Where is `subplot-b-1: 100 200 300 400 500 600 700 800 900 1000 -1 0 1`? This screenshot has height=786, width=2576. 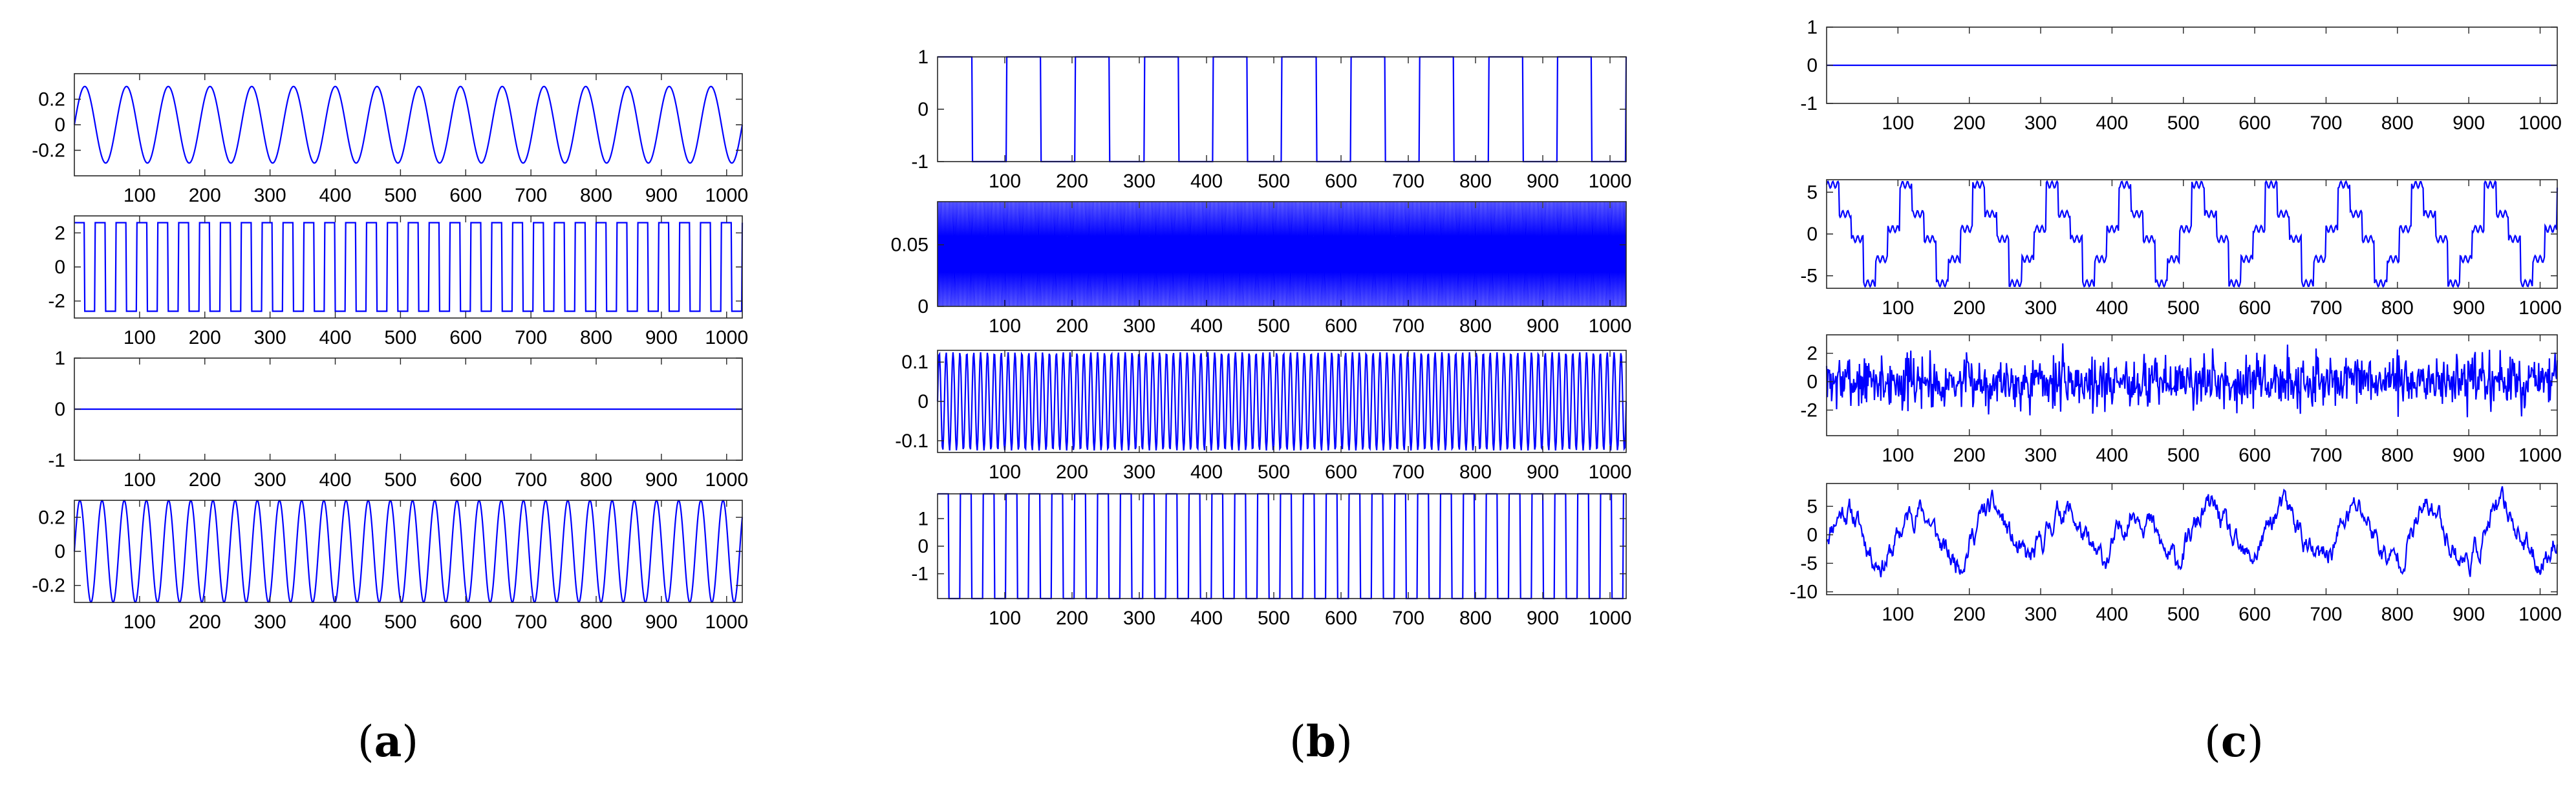
subplot-b-1: 100 200 300 400 500 600 700 800 900 1000 -1 0 1 is located at coordinates (1271, 120).